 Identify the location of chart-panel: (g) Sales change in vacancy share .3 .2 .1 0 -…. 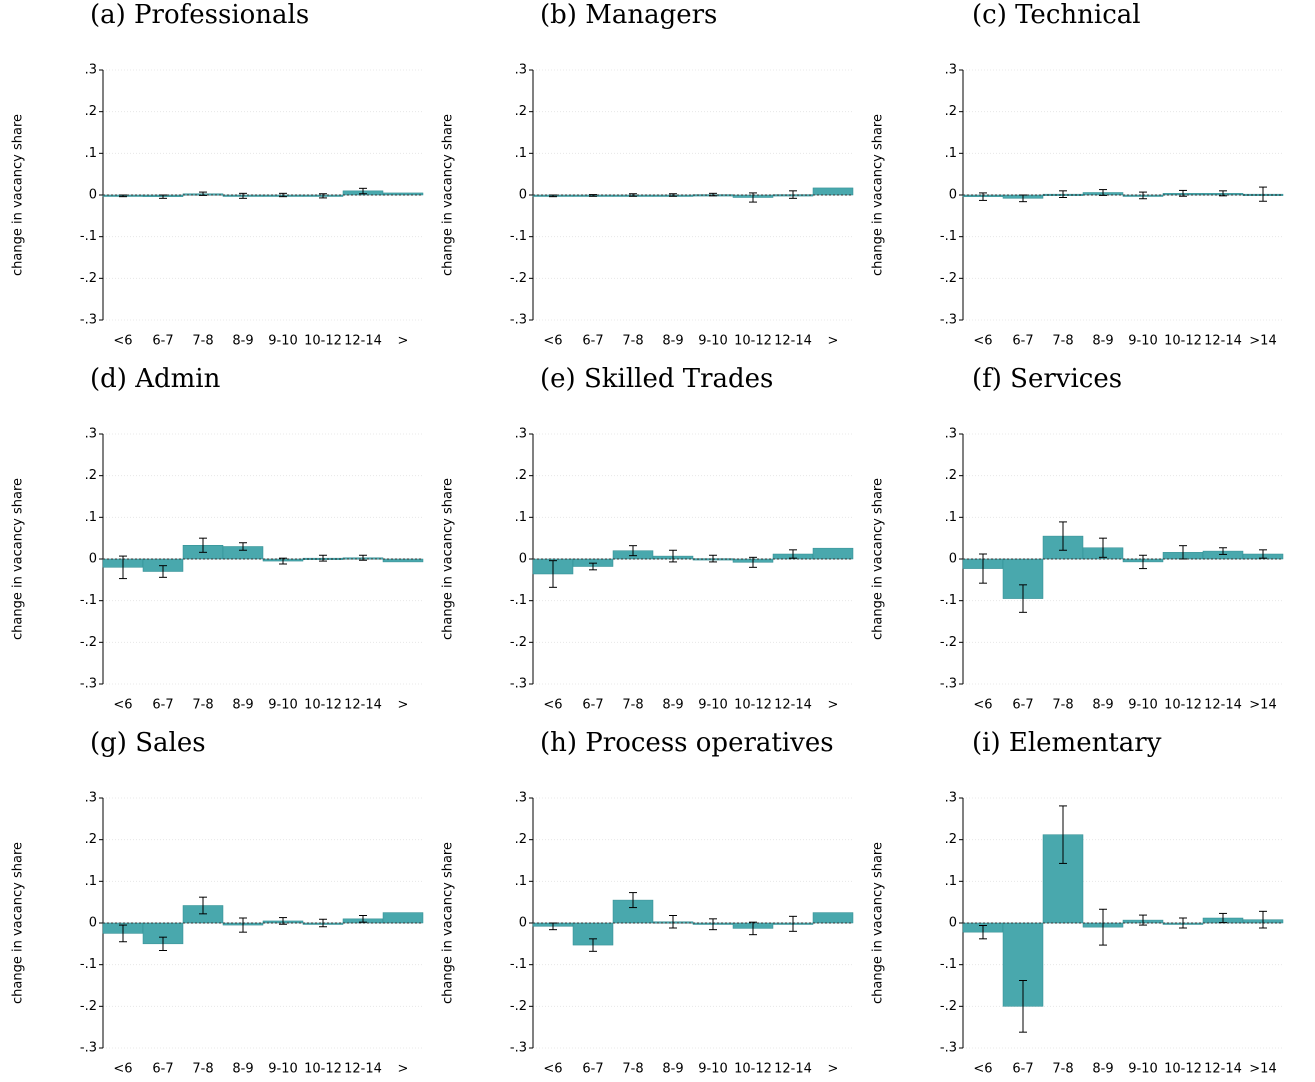
(217, 902).